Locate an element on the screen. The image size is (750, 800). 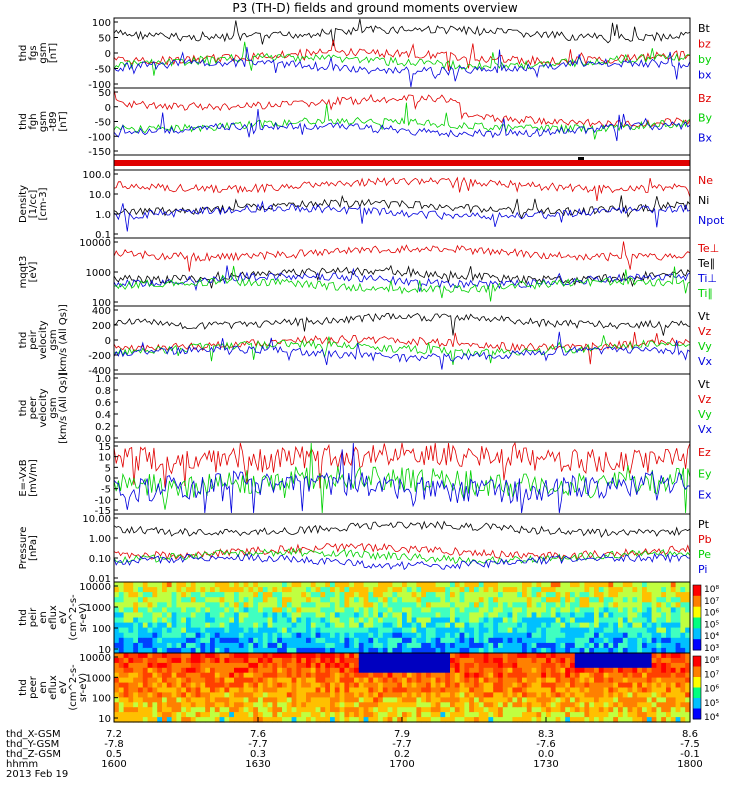
y-tick-label: 200 is located at coordinates (101, 326).